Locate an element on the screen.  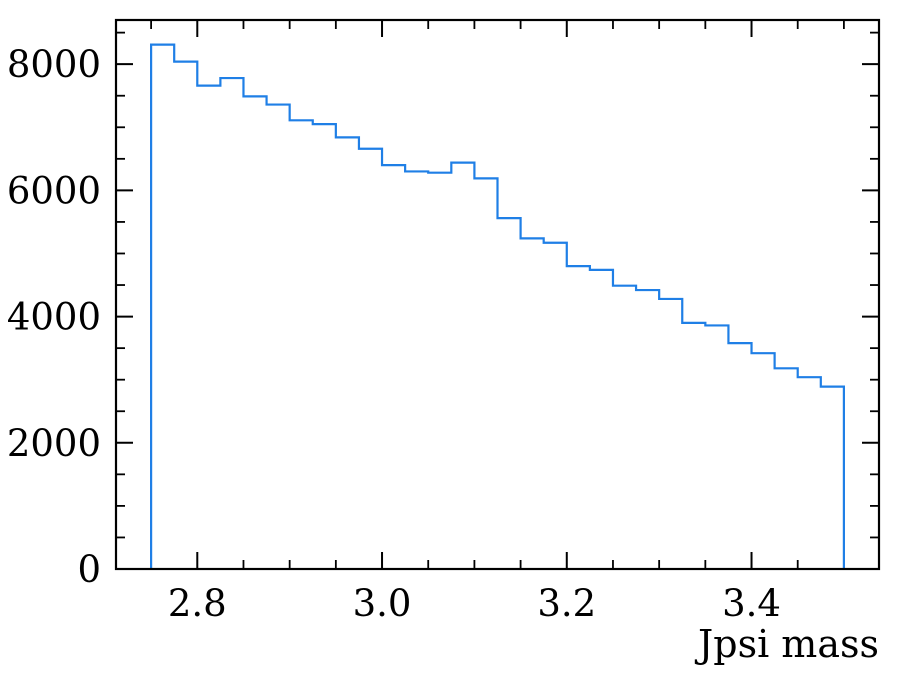
x-axis-label: Jpsi mass is located at coordinates (786, 644).